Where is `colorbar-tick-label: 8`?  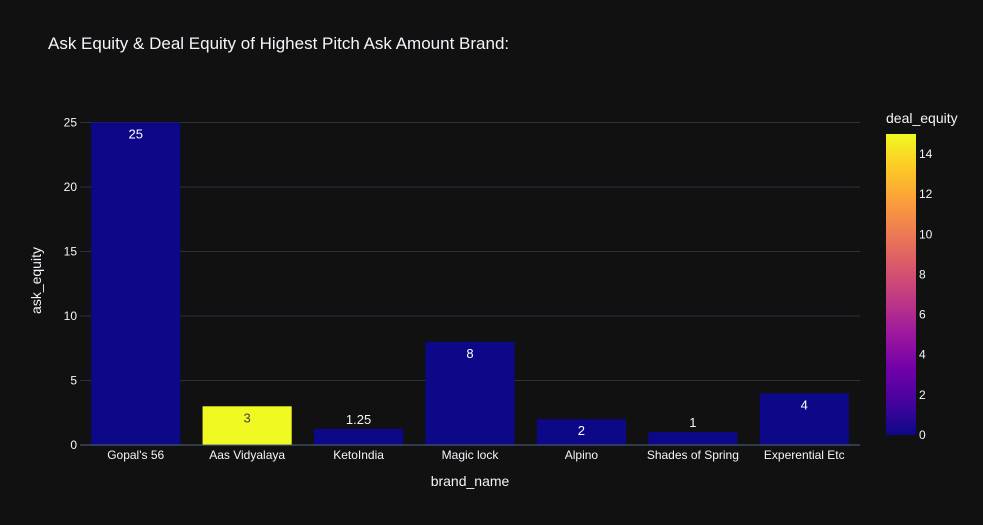
colorbar-tick-label: 8 is located at coordinates (922, 274).